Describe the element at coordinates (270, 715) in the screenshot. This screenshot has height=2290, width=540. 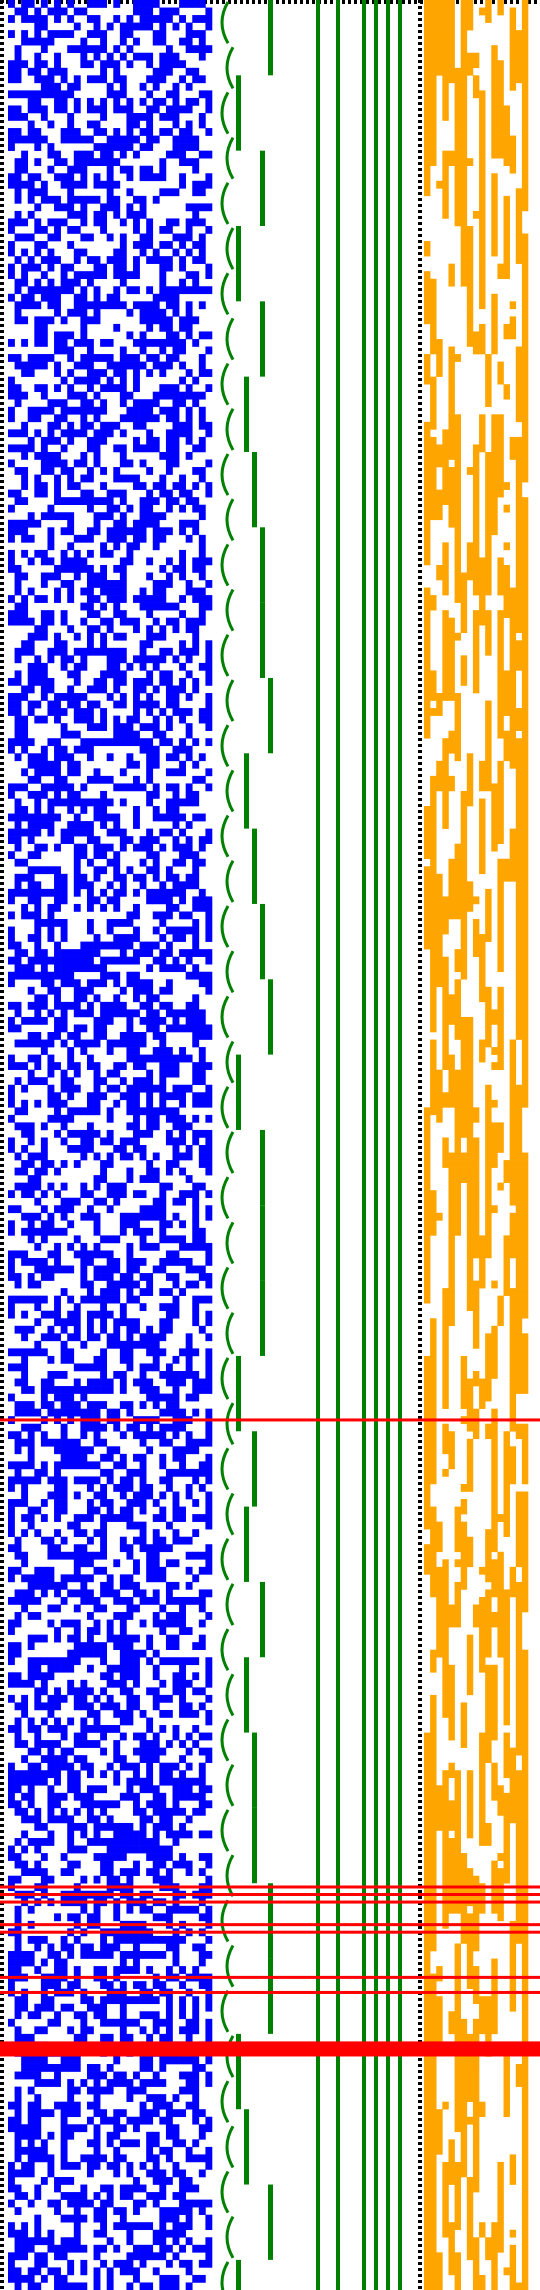
I see `green-step` at that location.